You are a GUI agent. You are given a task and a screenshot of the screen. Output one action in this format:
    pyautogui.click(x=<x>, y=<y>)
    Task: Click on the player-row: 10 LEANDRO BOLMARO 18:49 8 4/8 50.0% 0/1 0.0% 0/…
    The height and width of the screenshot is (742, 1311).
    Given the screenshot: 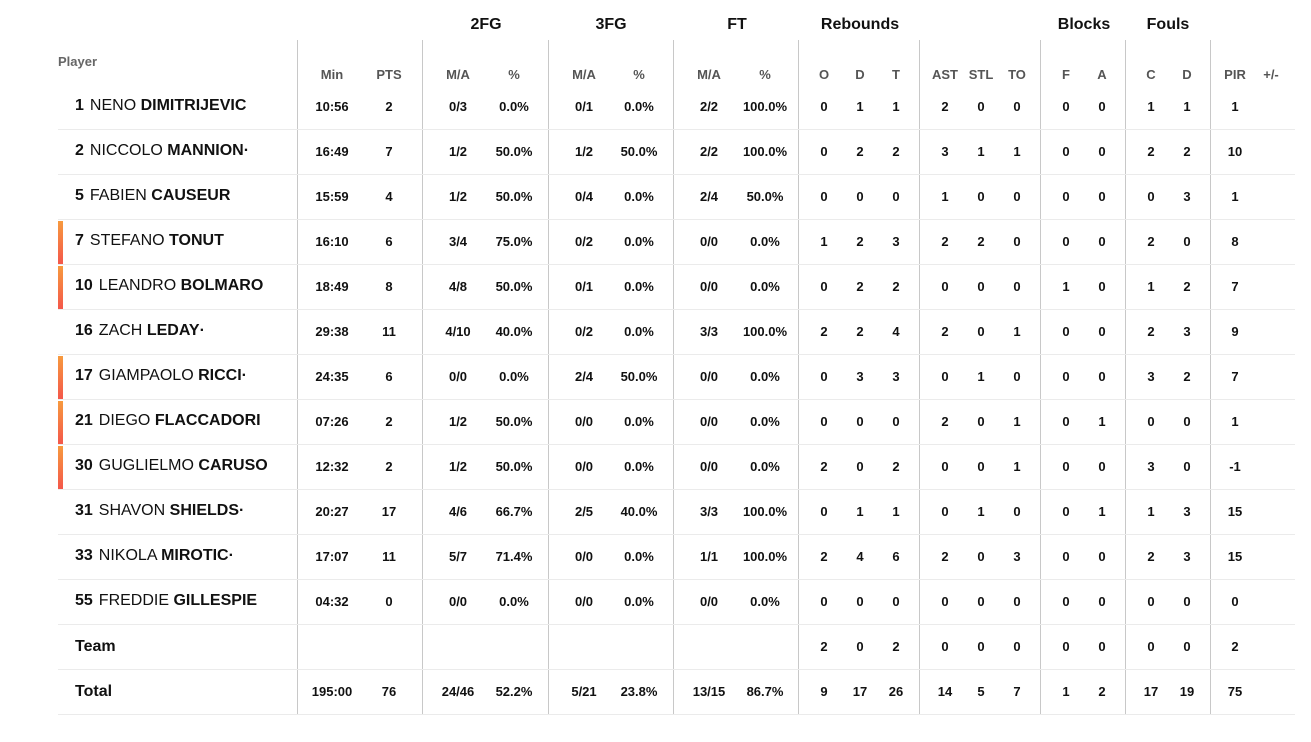 What is the action you would take?
    pyautogui.click(x=655, y=287)
    